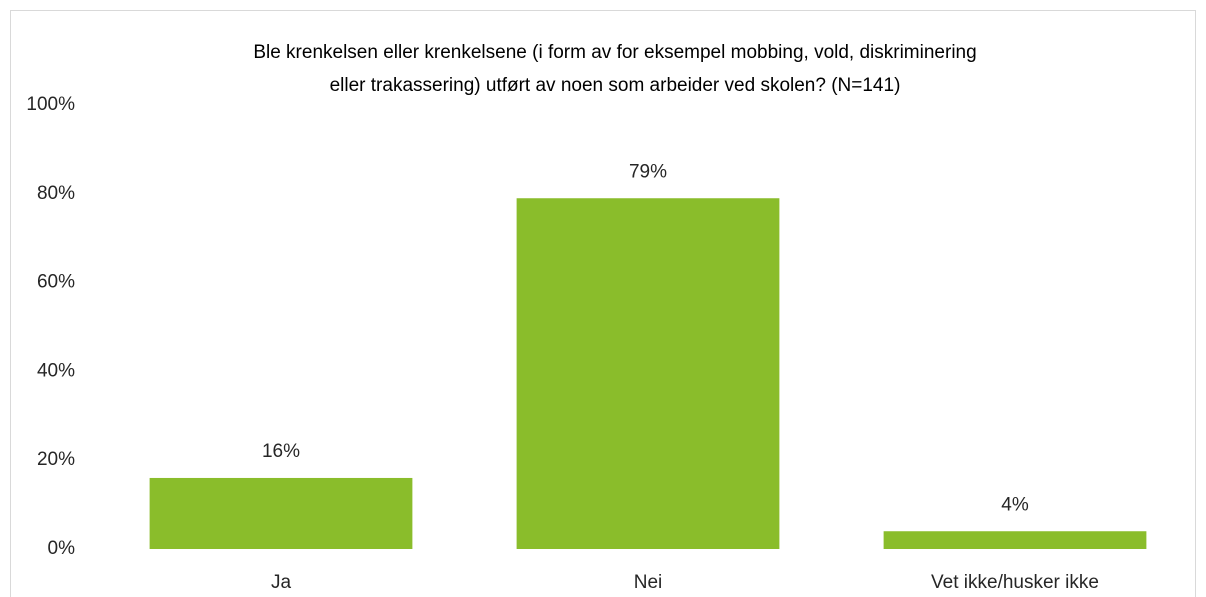 This screenshot has width=1206, height=597. I want to click on y-tick-label: 0%, so click(62, 548).